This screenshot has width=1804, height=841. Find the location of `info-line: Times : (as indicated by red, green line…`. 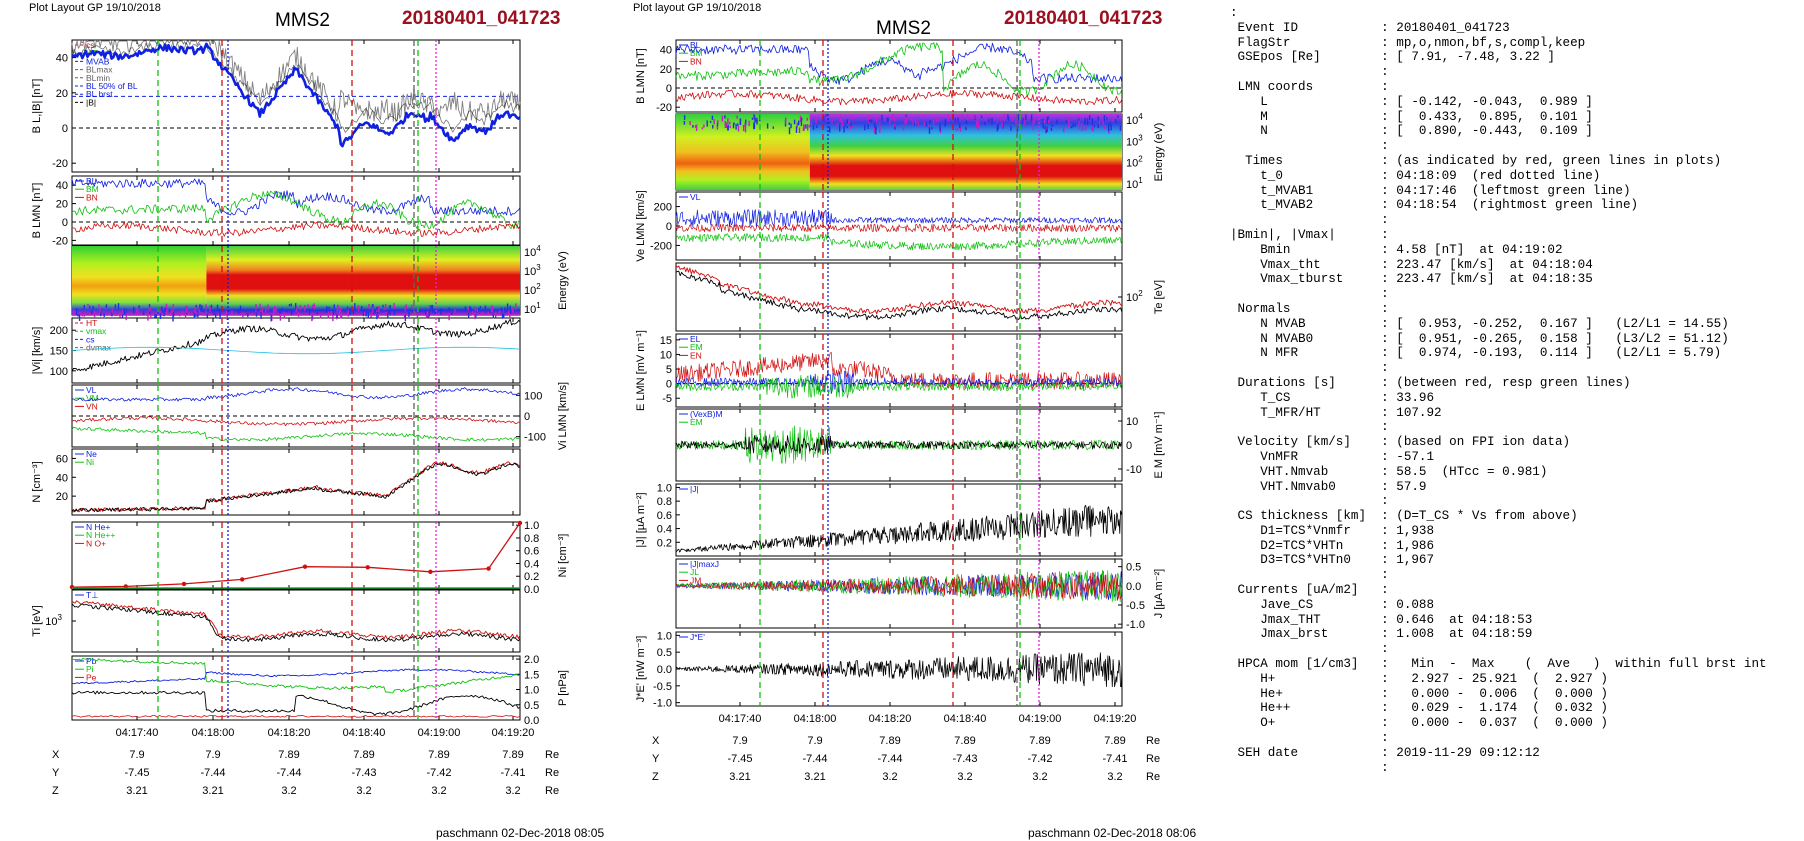

info-line: Times : (as indicated by red, green line… is located at coordinates (1476, 160).